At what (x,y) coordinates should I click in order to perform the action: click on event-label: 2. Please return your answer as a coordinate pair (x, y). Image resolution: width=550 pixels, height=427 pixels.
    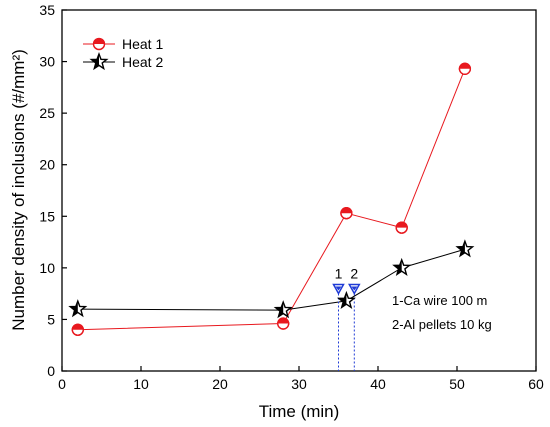
    Looking at the image, I should click on (354, 273).